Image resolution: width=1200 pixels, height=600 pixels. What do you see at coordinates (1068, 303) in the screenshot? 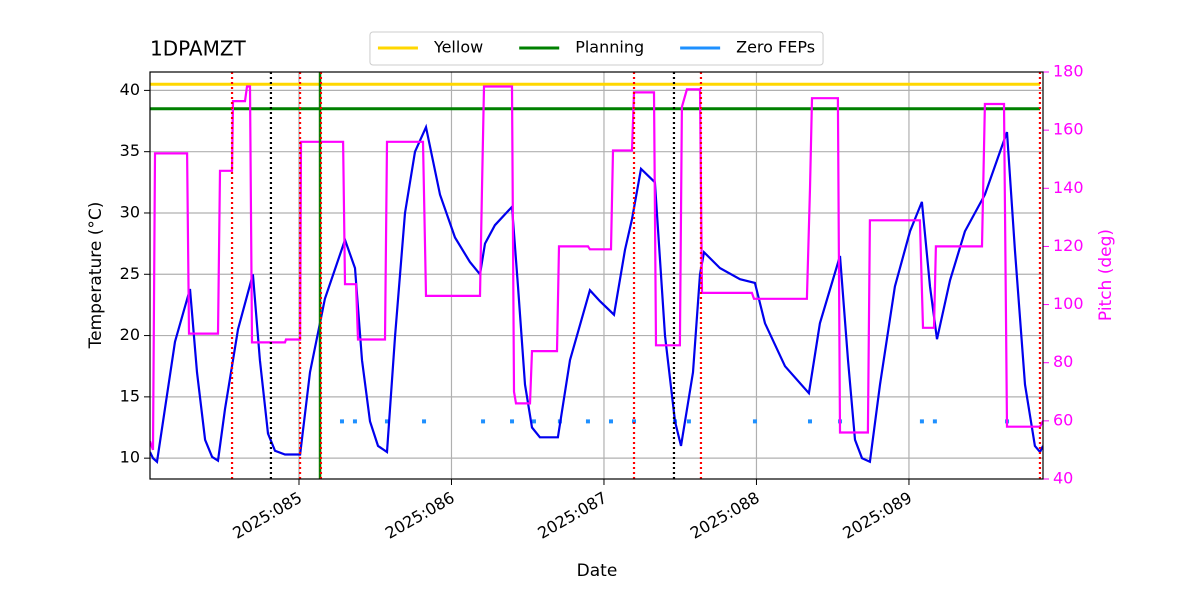
I see `y2-tick-label: 100` at bounding box center [1068, 303].